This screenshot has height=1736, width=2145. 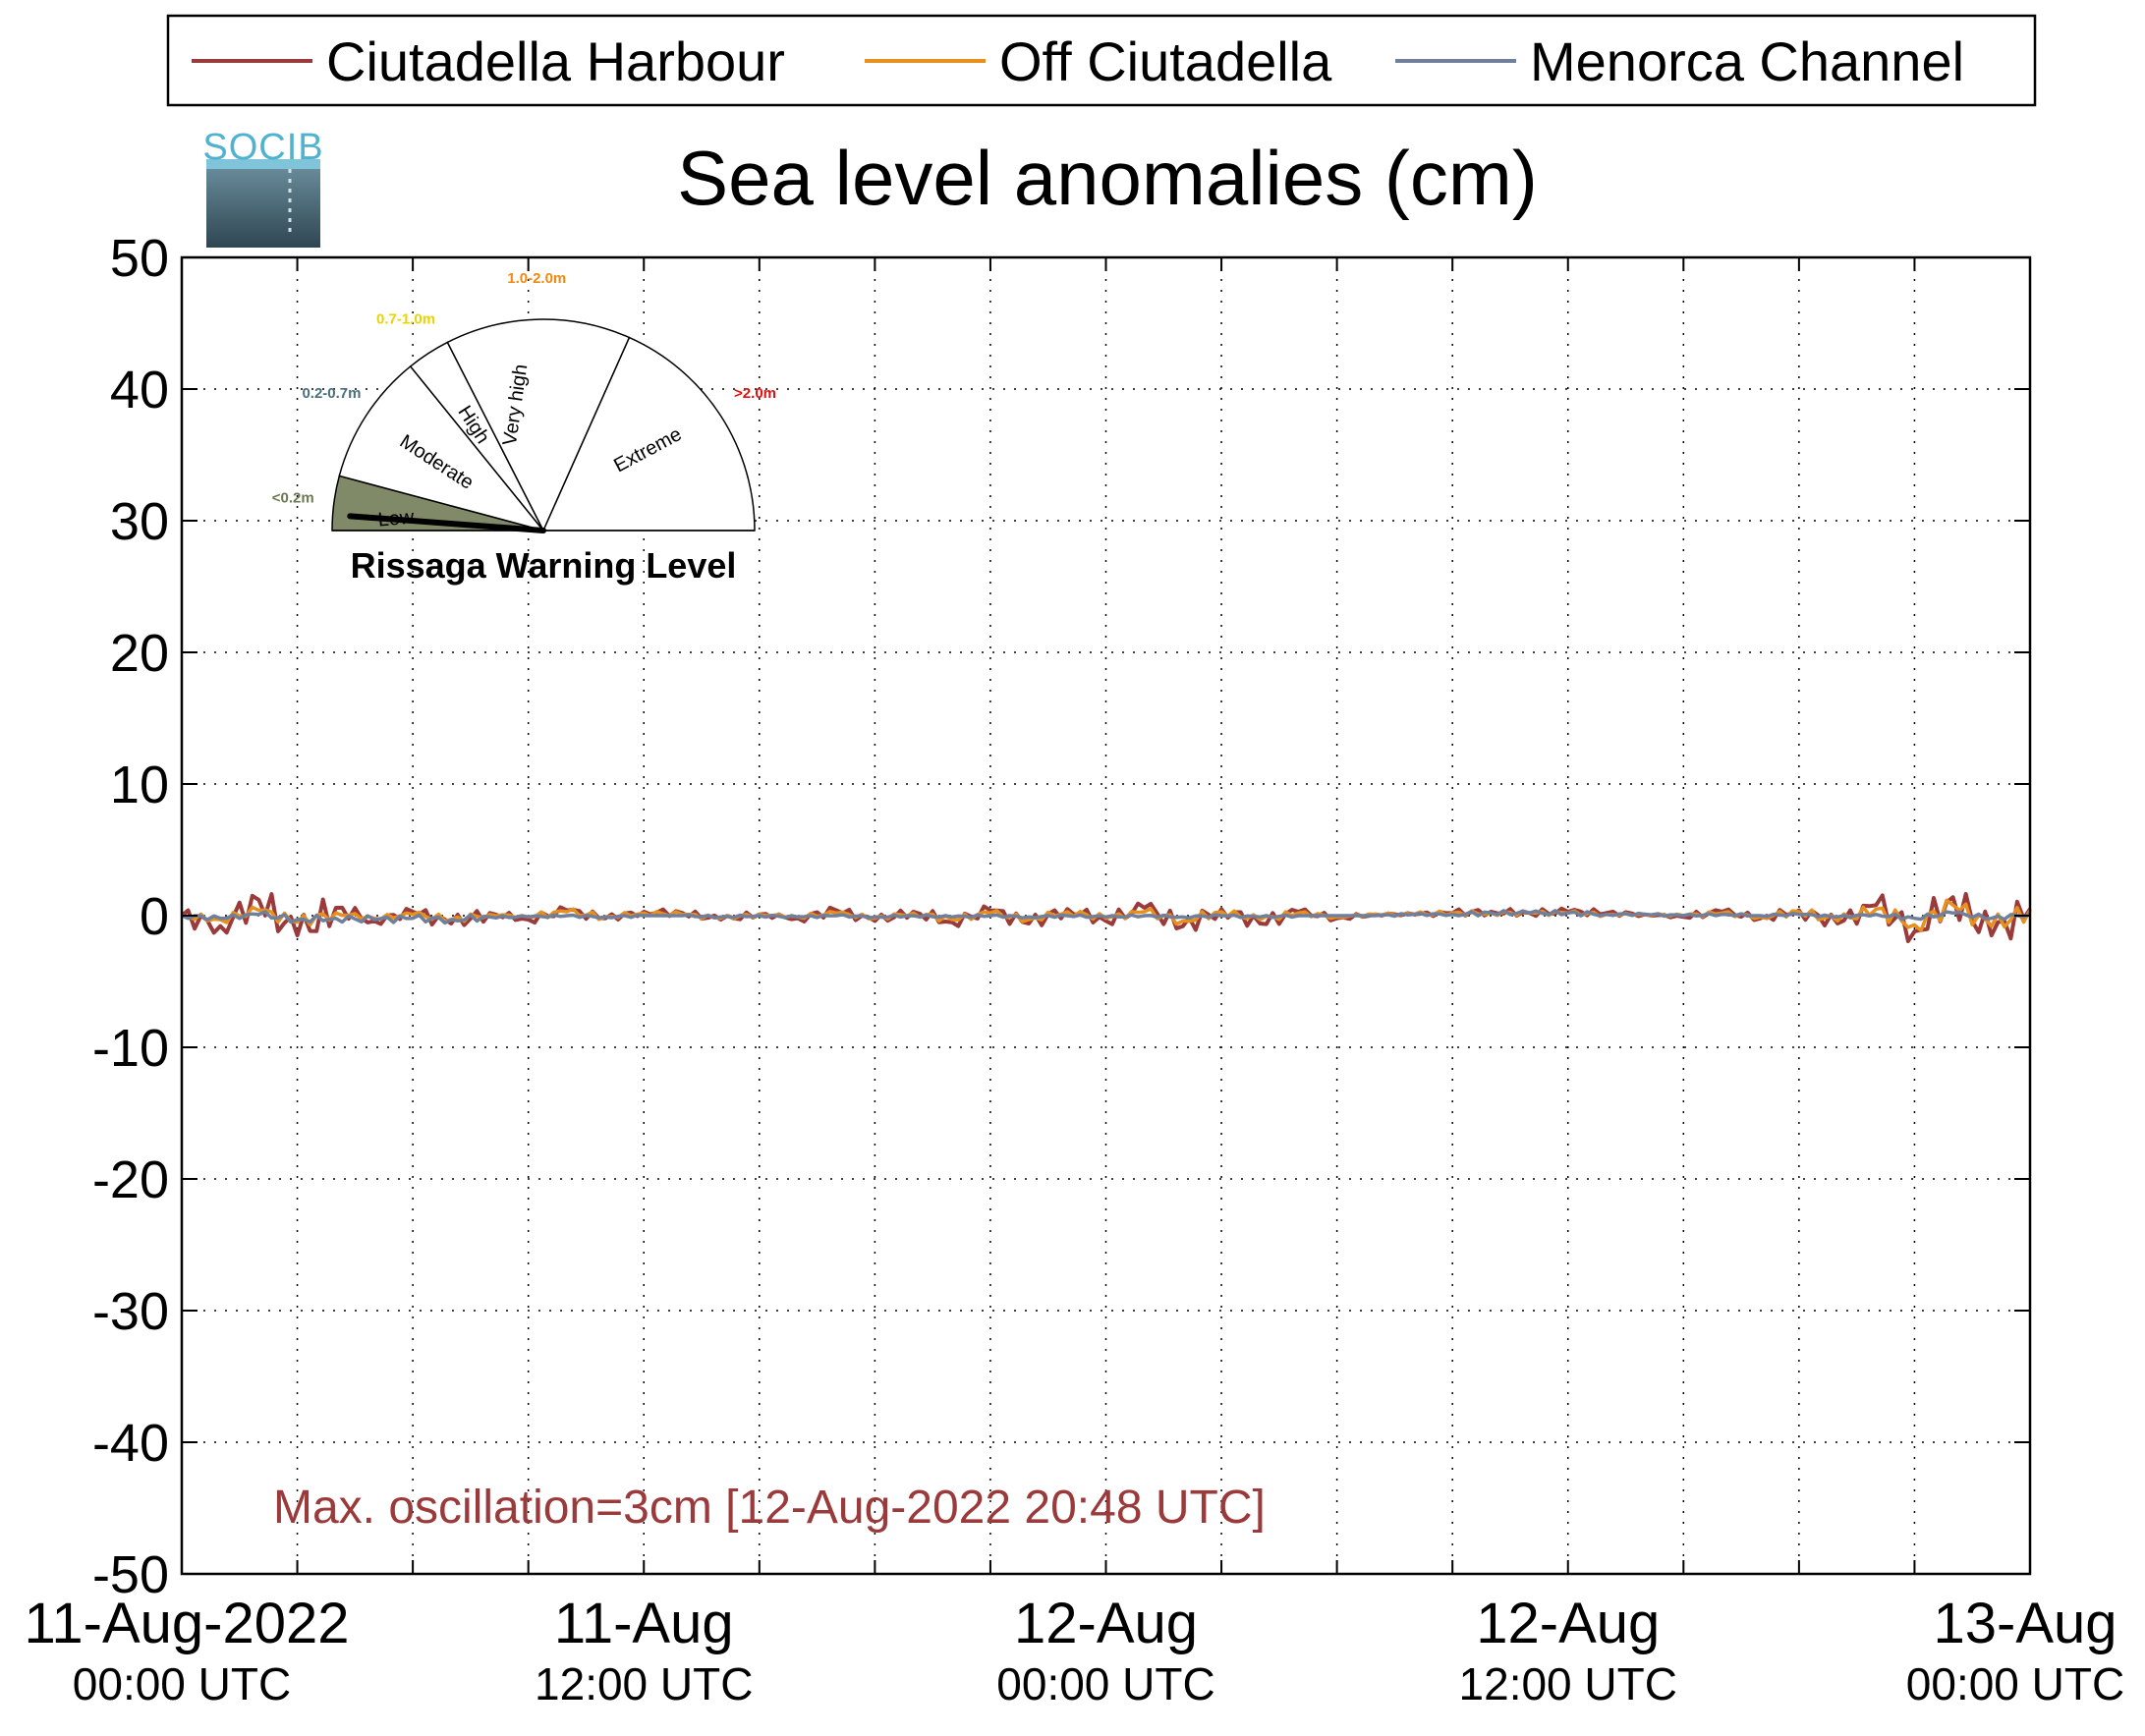 What do you see at coordinates (139, 390) in the screenshot?
I see `y-tick-label: 40` at bounding box center [139, 390].